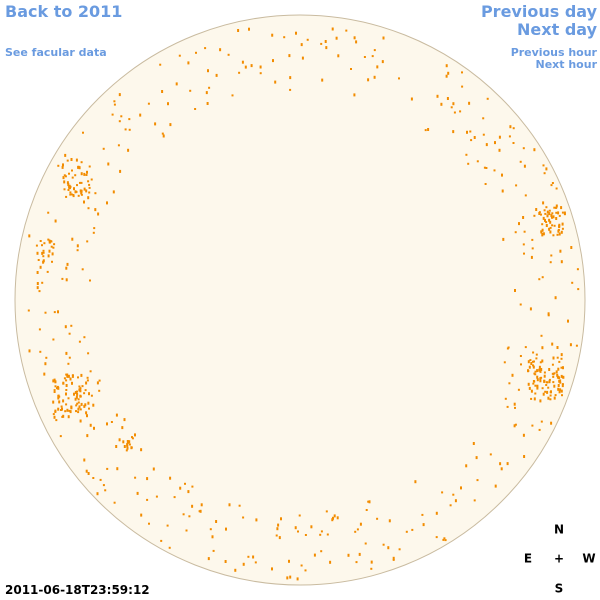  I want to click on next-day-link: Next day, so click(557, 29).